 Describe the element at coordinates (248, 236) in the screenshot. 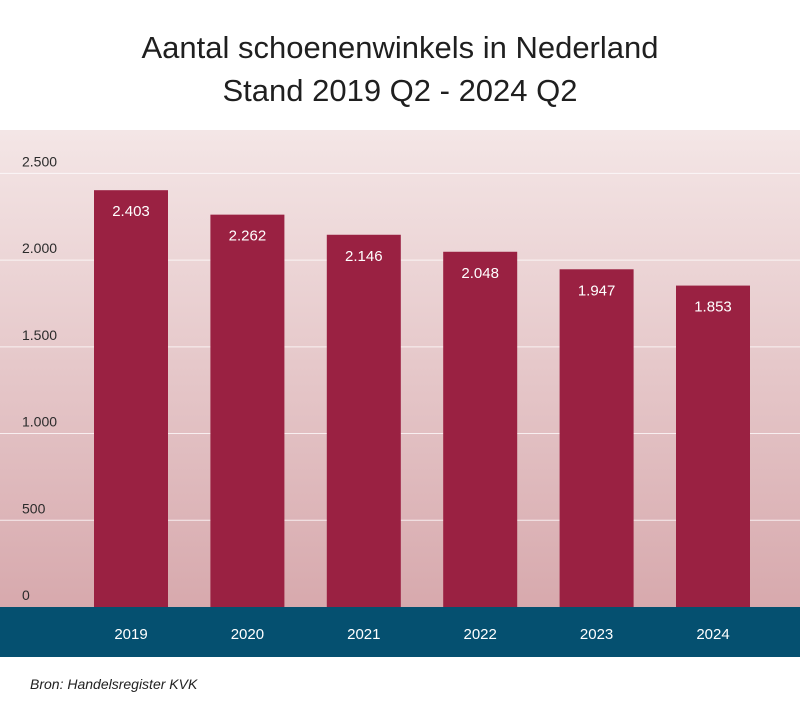

I see `bar-value-label: 2.262` at that location.